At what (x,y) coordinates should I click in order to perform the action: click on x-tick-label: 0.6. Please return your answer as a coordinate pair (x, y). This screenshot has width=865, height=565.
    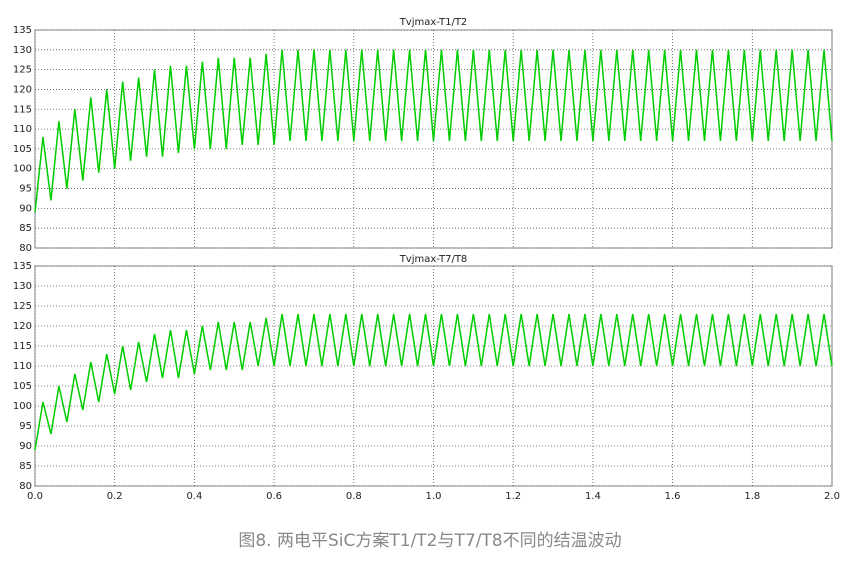
    Looking at the image, I should click on (274, 496).